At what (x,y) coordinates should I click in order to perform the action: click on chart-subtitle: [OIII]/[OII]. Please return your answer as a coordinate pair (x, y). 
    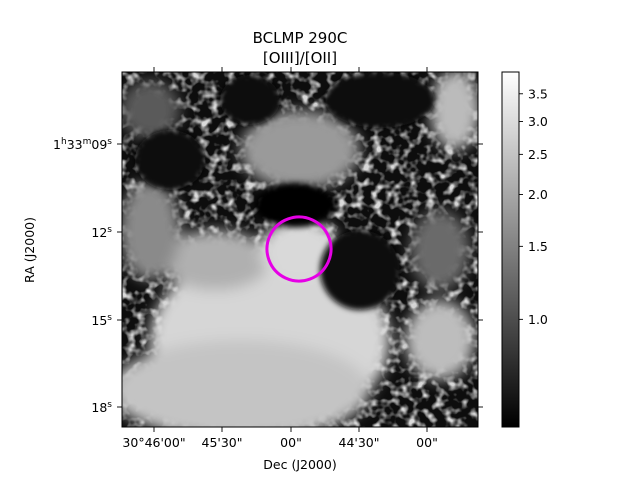
    Looking at the image, I should click on (300, 58).